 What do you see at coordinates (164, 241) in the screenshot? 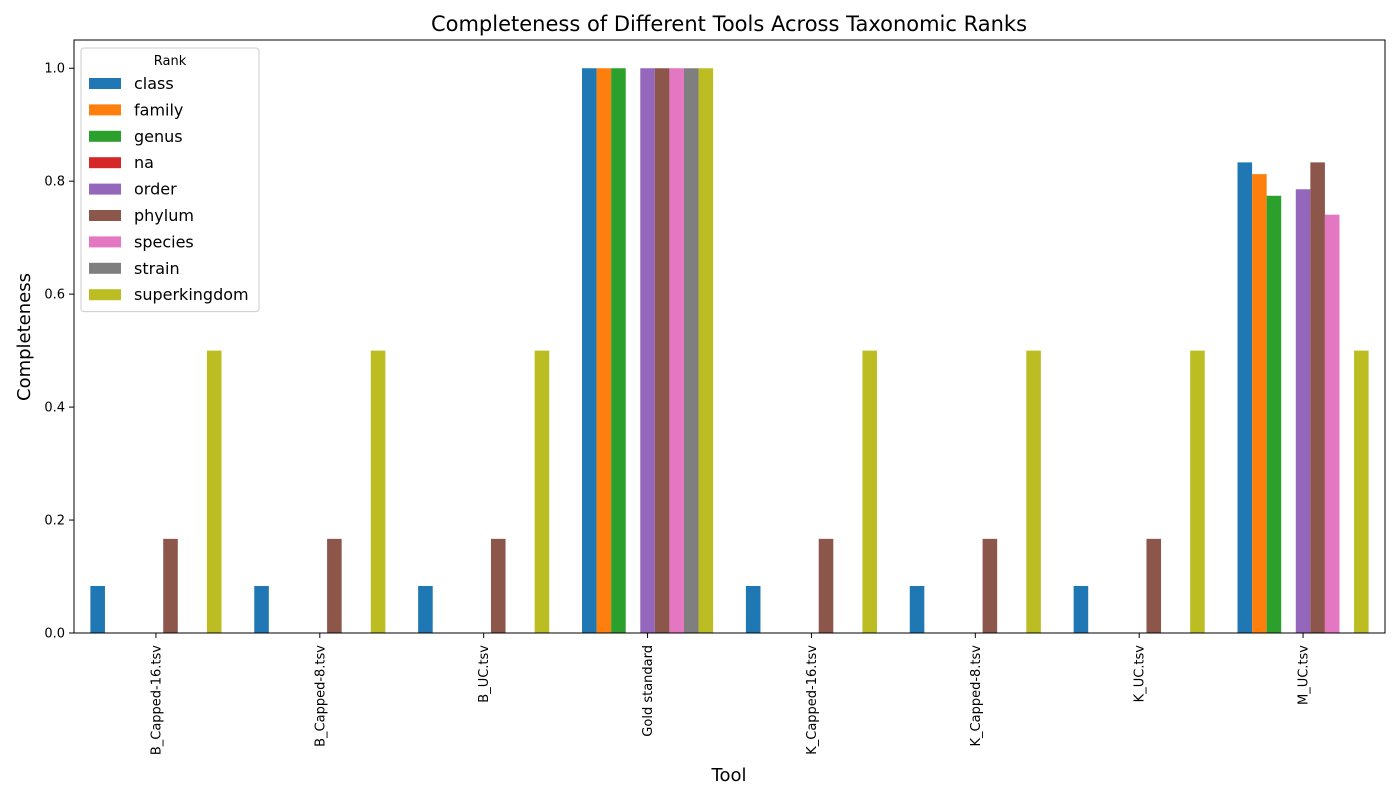
I see `legend-label-species: species` at bounding box center [164, 241].